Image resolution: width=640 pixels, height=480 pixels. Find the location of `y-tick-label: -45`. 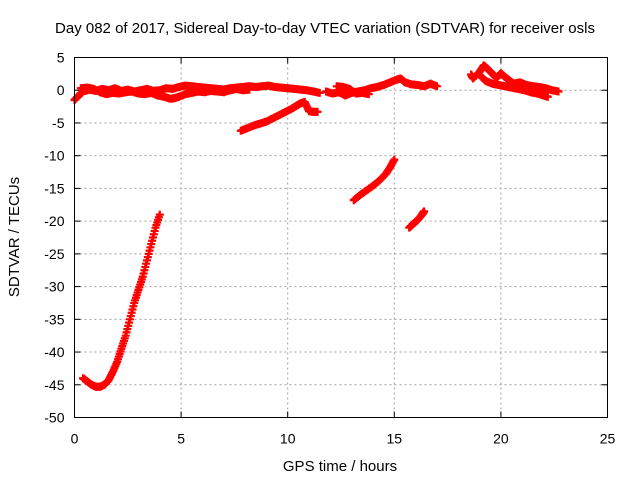

y-tick-label: -45 is located at coordinates (54, 385).